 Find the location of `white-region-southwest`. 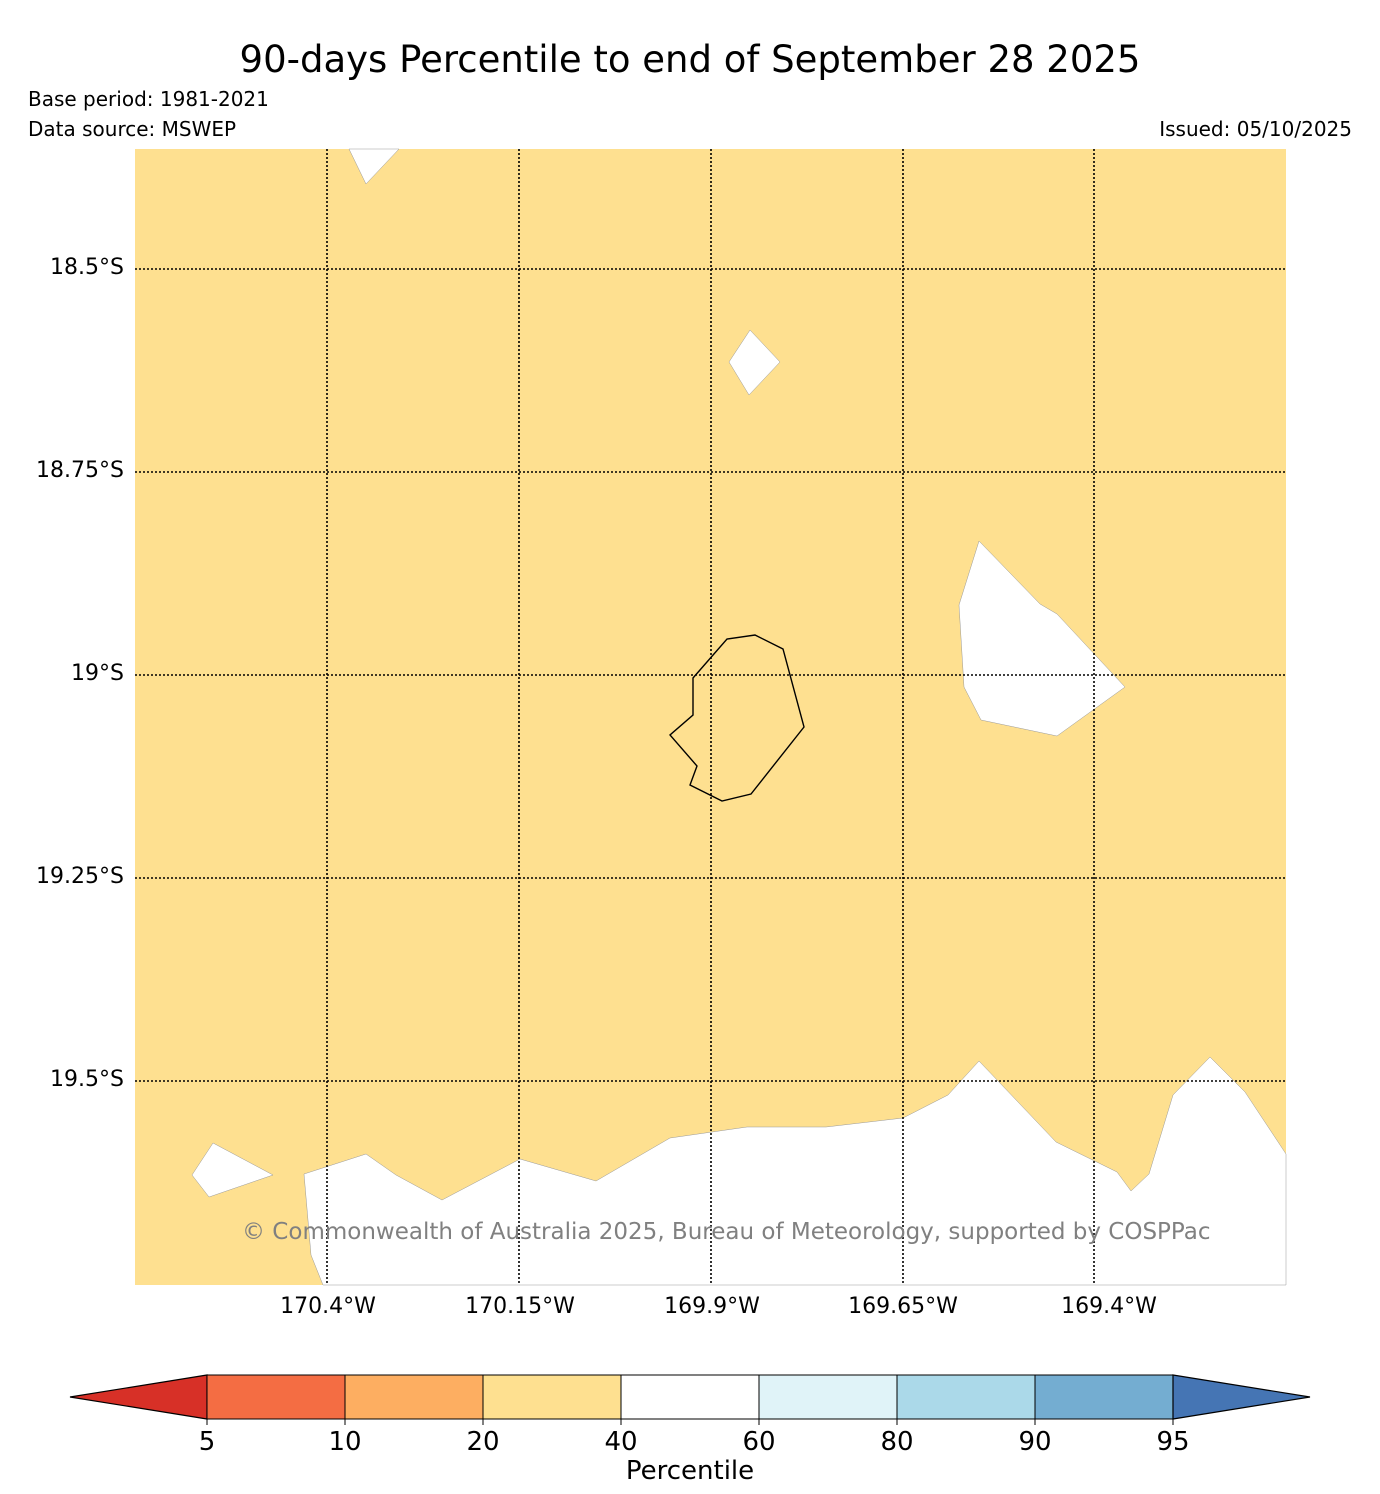

white-region-southwest is located at coordinates (232, 1170).